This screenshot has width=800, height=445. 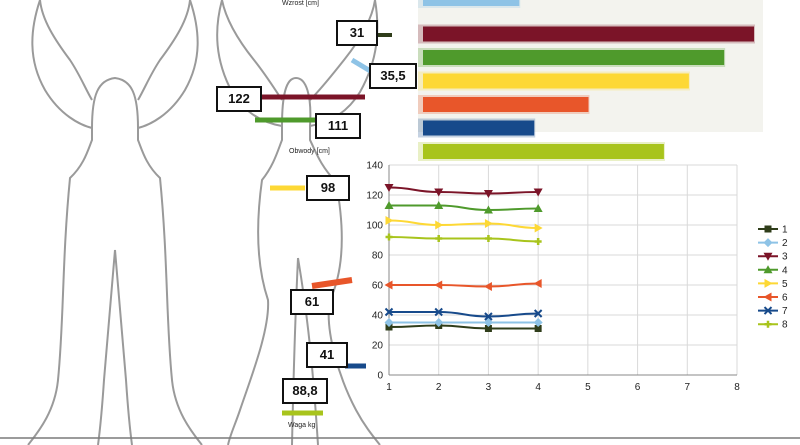 What do you see at coordinates (785, 284) in the screenshot?
I see `legend-label: 5` at bounding box center [785, 284].